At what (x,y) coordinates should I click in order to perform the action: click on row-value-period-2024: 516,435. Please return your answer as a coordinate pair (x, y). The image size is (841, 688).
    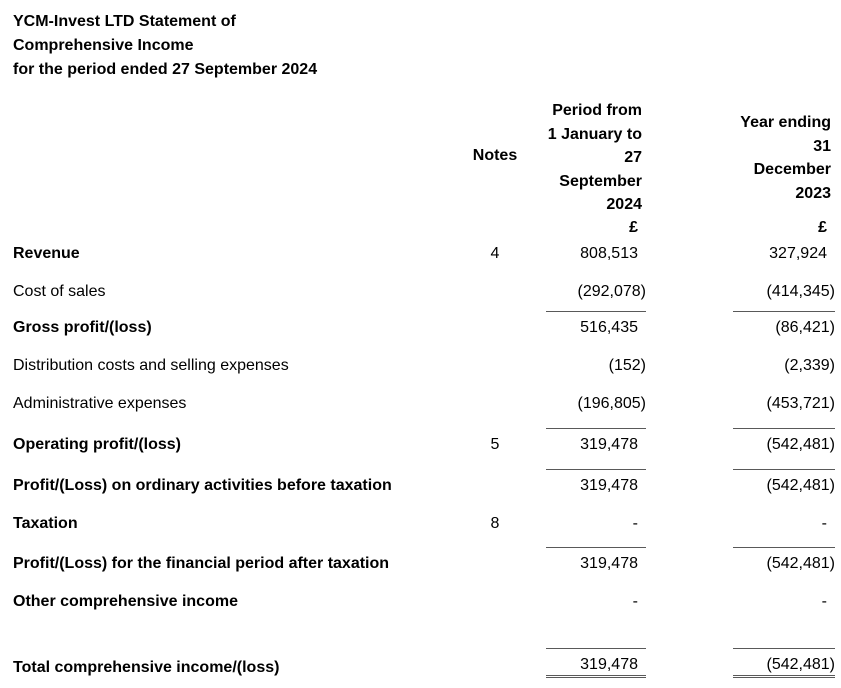
    Looking at the image, I should click on (596, 324).